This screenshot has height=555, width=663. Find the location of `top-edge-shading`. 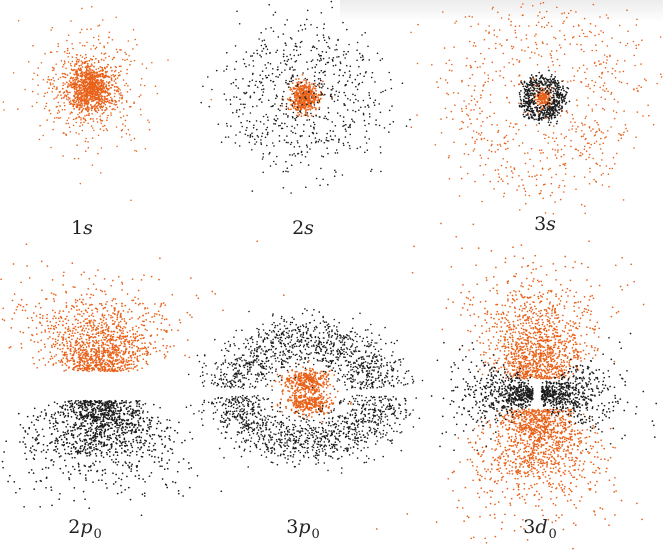

top-edge-shading is located at coordinates (501, 11).